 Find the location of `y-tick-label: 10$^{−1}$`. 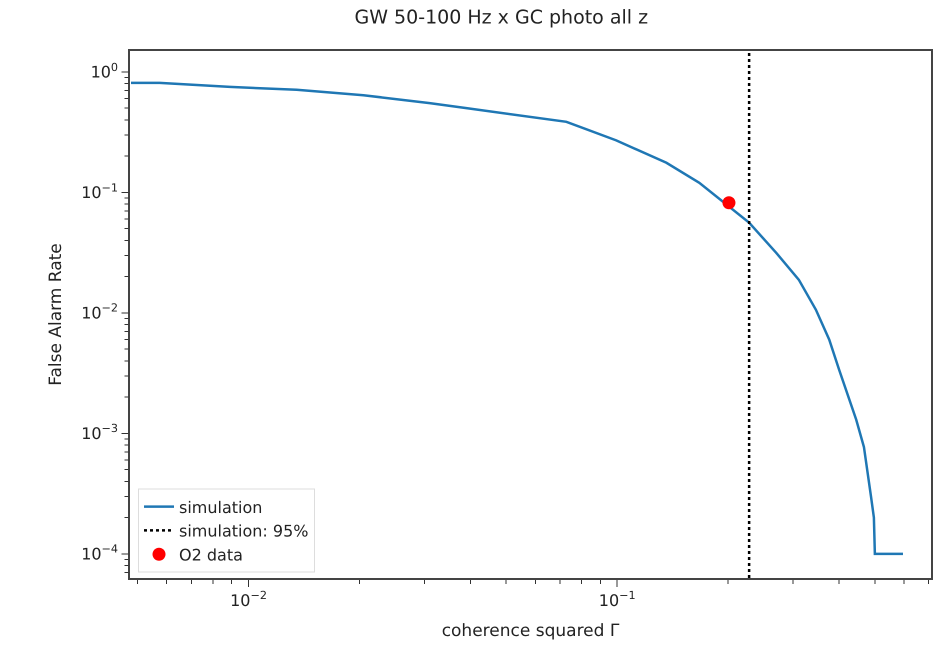

y-tick-label: 10$^{−1}$ is located at coordinates (99, 191).